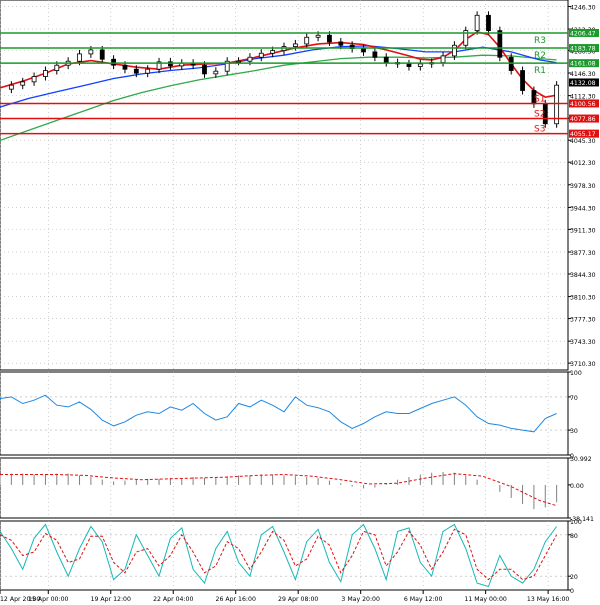 The image size is (600, 605). I want to click on level-price-box-s3, so click(584, 133).